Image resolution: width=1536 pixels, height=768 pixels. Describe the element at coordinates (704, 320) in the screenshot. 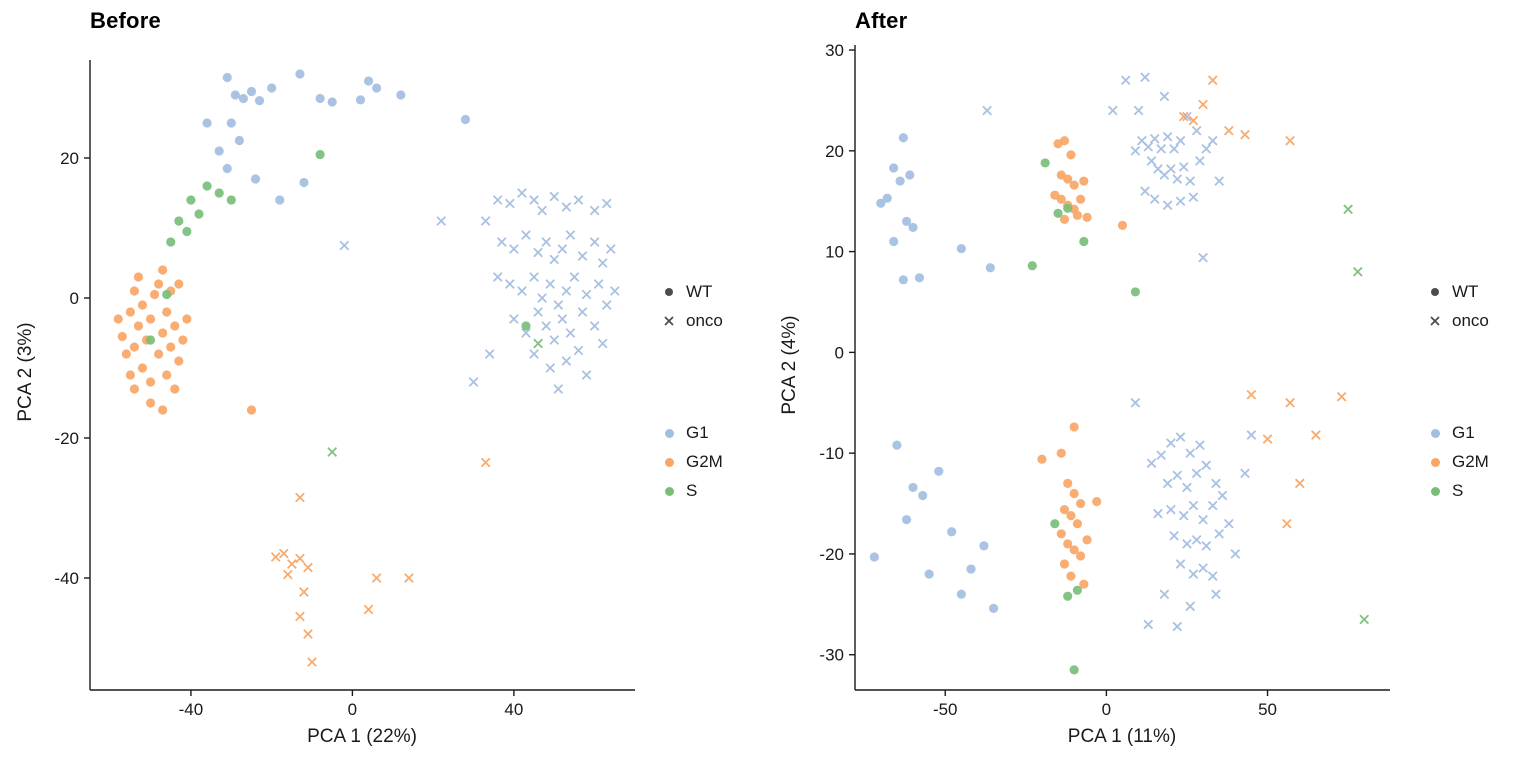

I see `legend-label-onco: onco` at that location.